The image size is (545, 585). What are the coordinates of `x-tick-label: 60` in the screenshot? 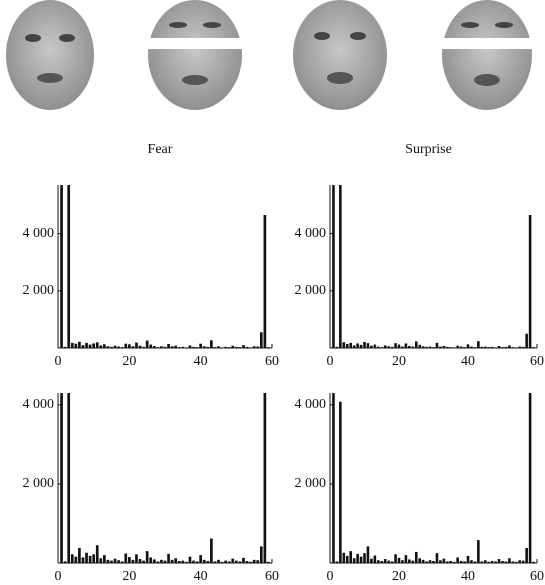 It's located at (537, 361).